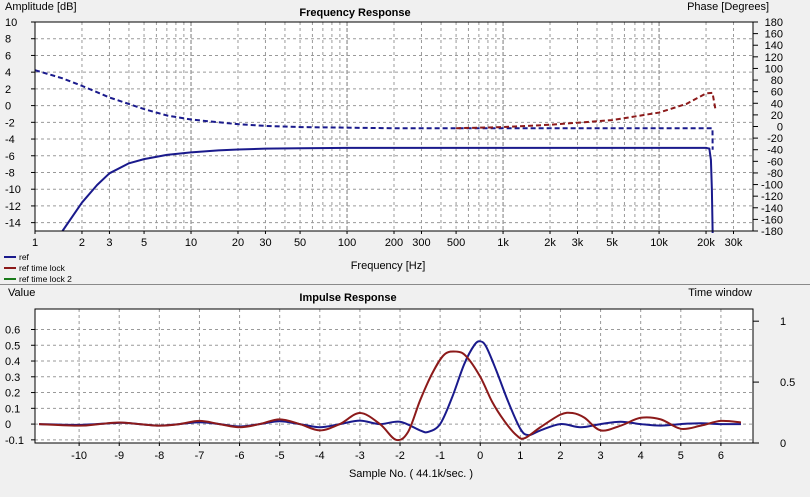 Image resolution: width=810 pixels, height=497 pixels. Describe the element at coordinates (20, 385) in the screenshot. I see `value-ticks: 0.6 0.5 0.4 0.3 0.2 0.1 0 -0.1` at that location.